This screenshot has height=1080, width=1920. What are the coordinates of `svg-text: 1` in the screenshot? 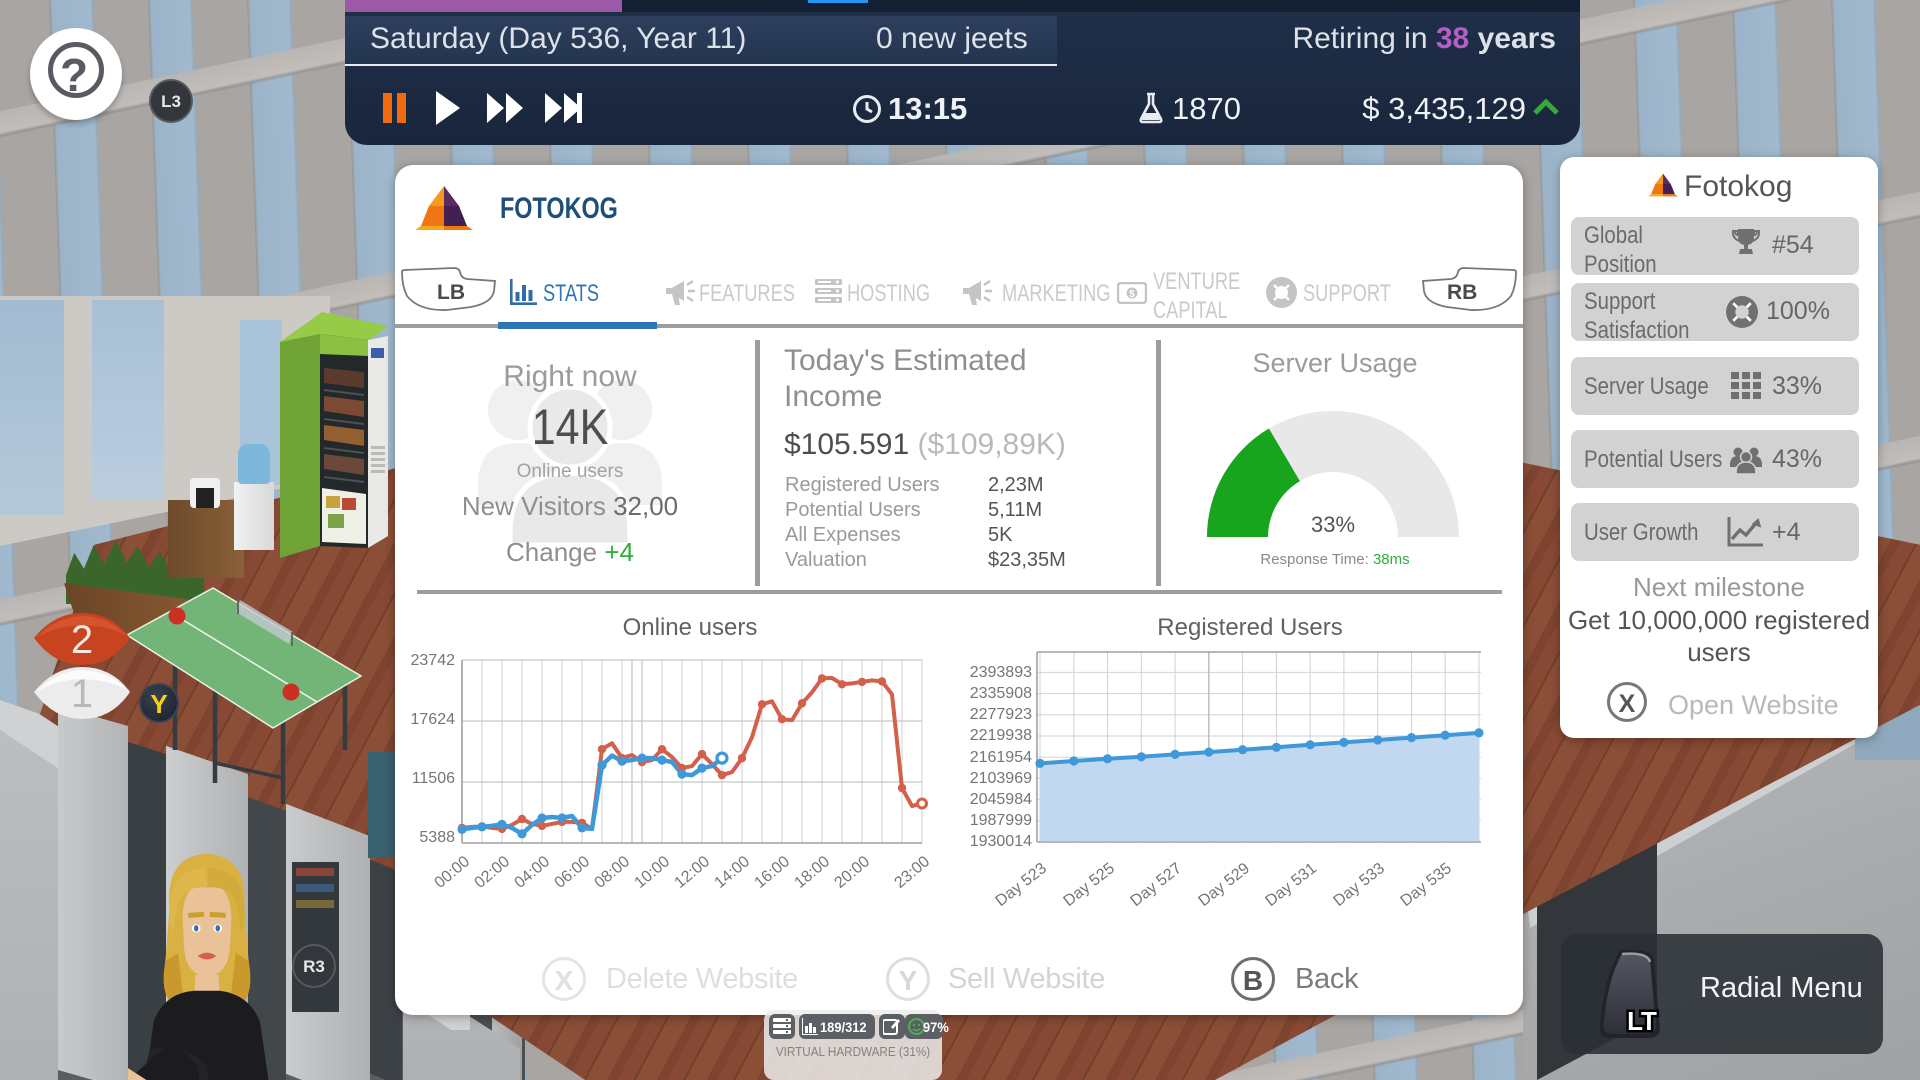 It's located at (82, 694).